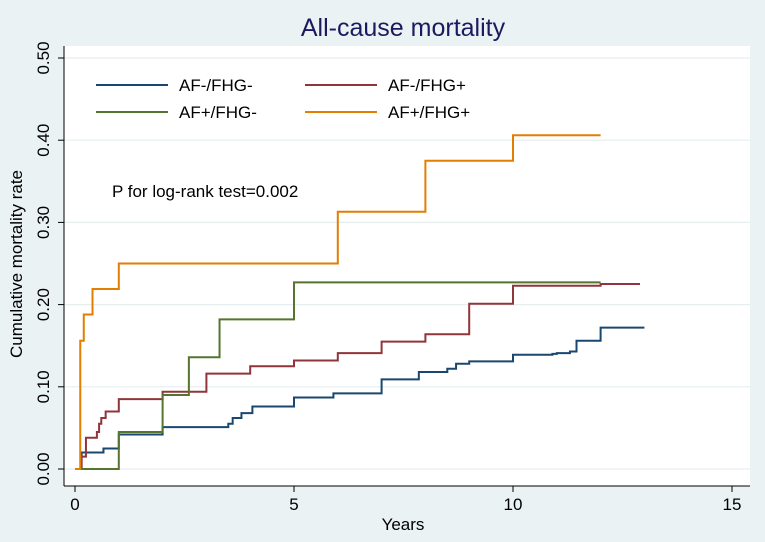 The width and height of the screenshot is (765, 542). What do you see at coordinates (43, 140) in the screenshot?
I see `y-tick-label: 0.40` at bounding box center [43, 140].